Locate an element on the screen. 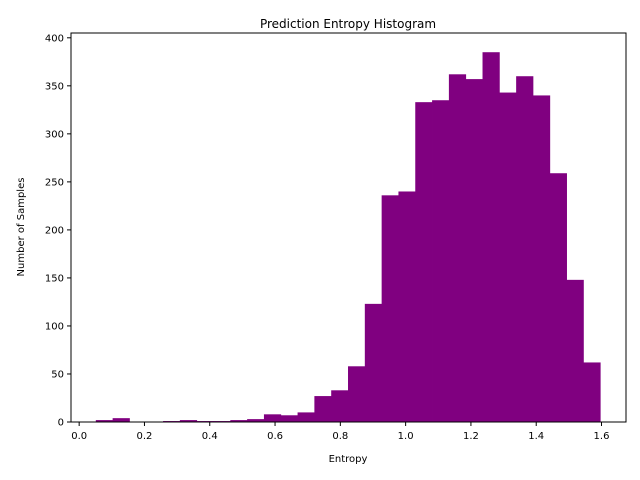 Image resolution: width=640 pixels, height=480 pixels. y-tick-label: 0 is located at coordinates (61, 423).